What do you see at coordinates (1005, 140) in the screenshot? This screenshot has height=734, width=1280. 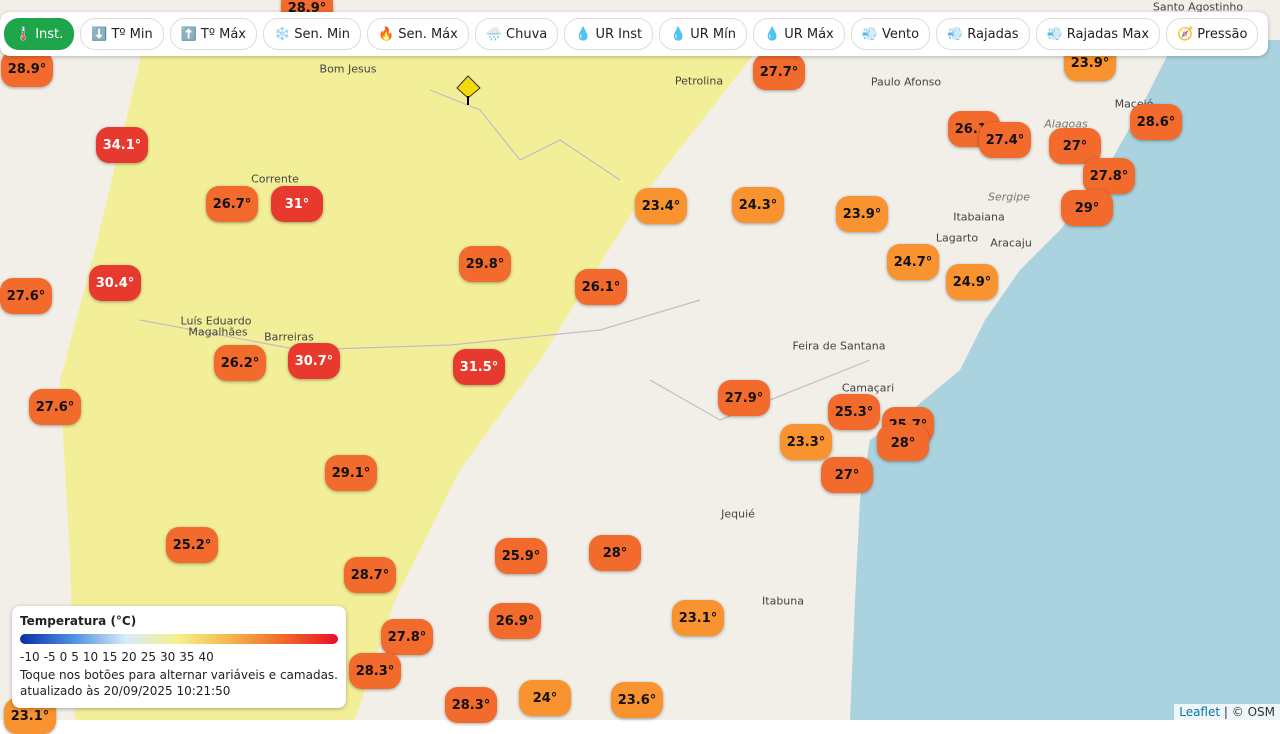 I see `temperature-marker: 27.4°` at bounding box center [1005, 140].